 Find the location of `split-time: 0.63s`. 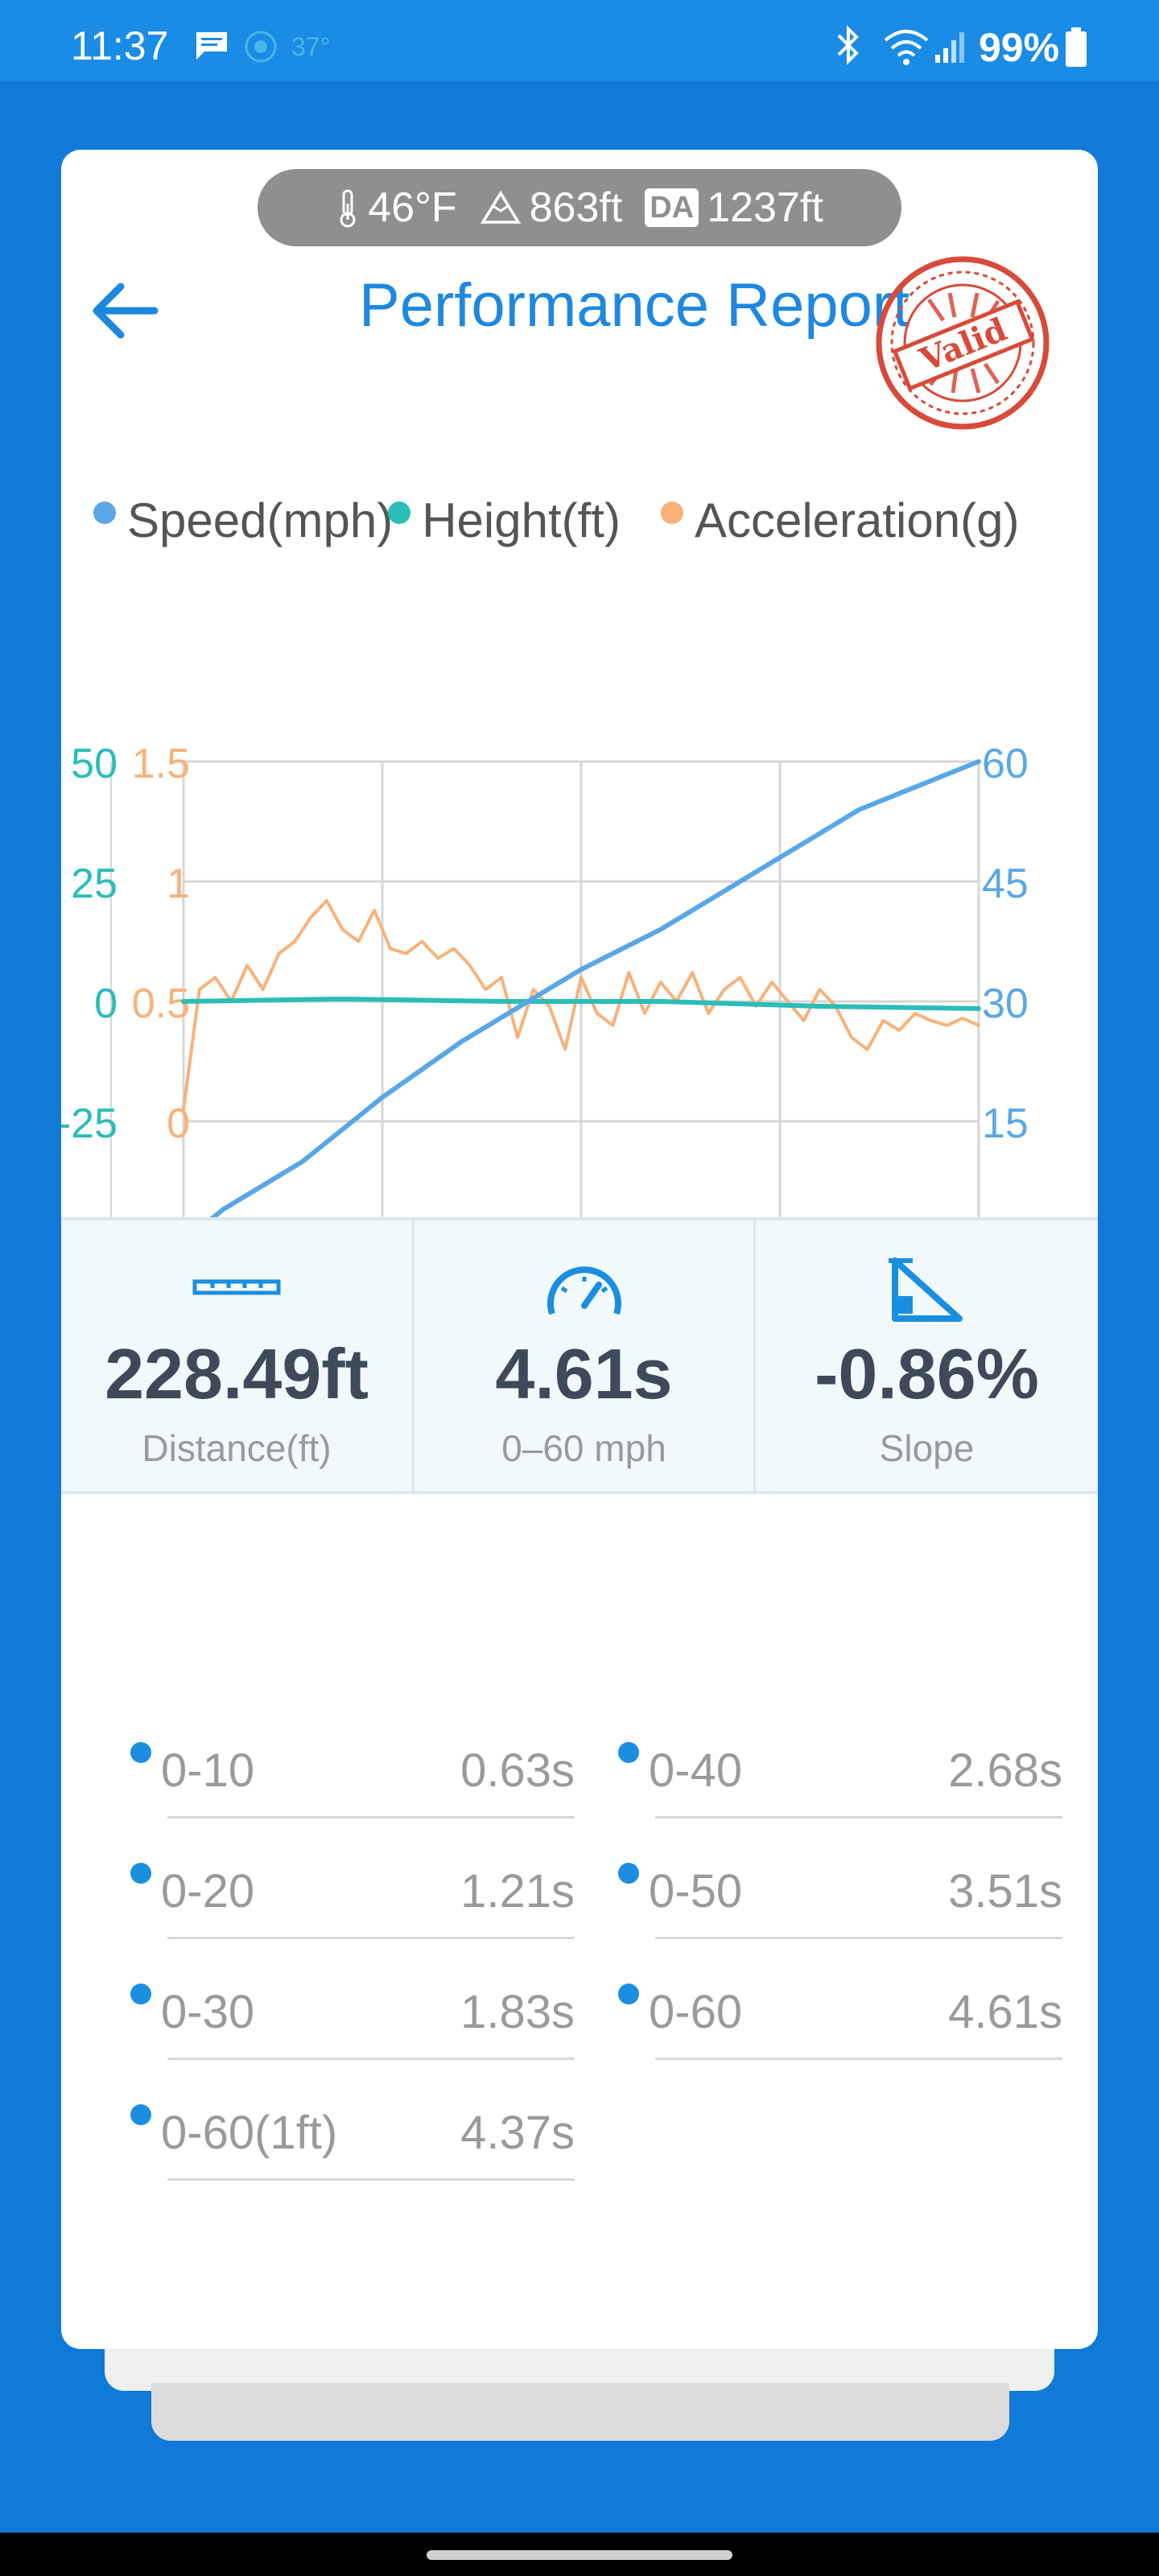

split-time: 0.63s is located at coordinates (517, 1770).